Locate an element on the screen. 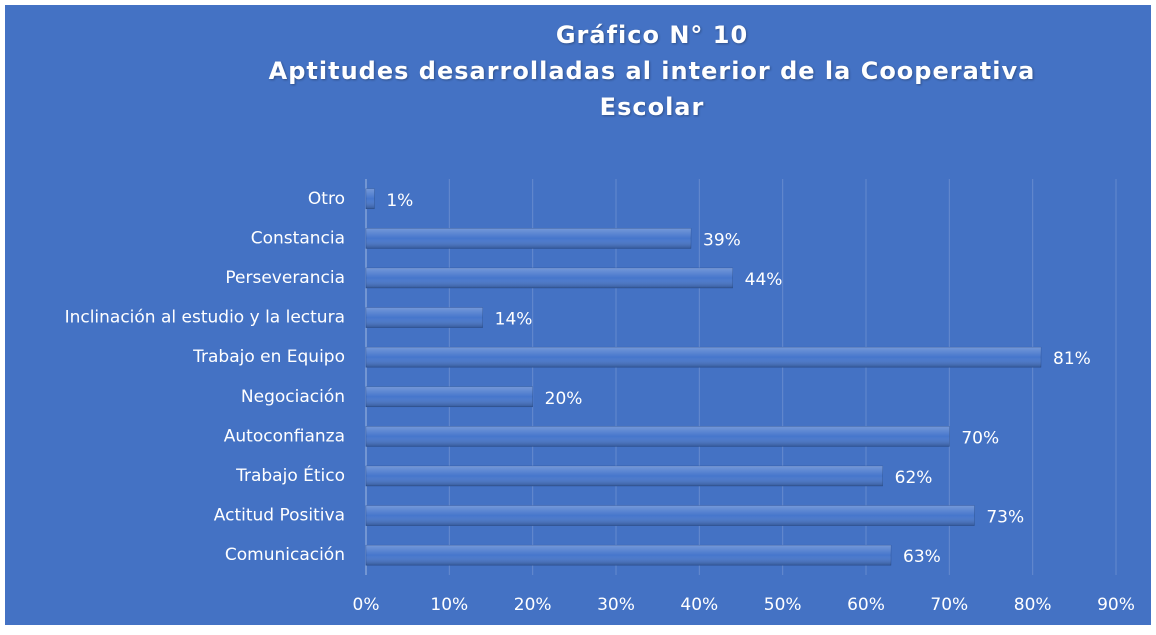 The height and width of the screenshot is (635, 1156). y-tick-label: Otro is located at coordinates (326, 199).